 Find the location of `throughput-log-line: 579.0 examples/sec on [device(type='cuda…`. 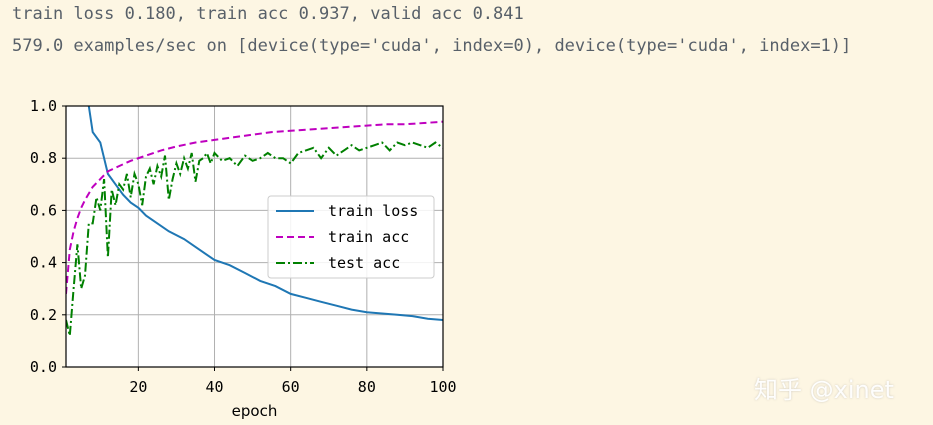

throughput-log-line: 579.0 examples/sec on [device(type='cuda… is located at coordinates (432, 46).